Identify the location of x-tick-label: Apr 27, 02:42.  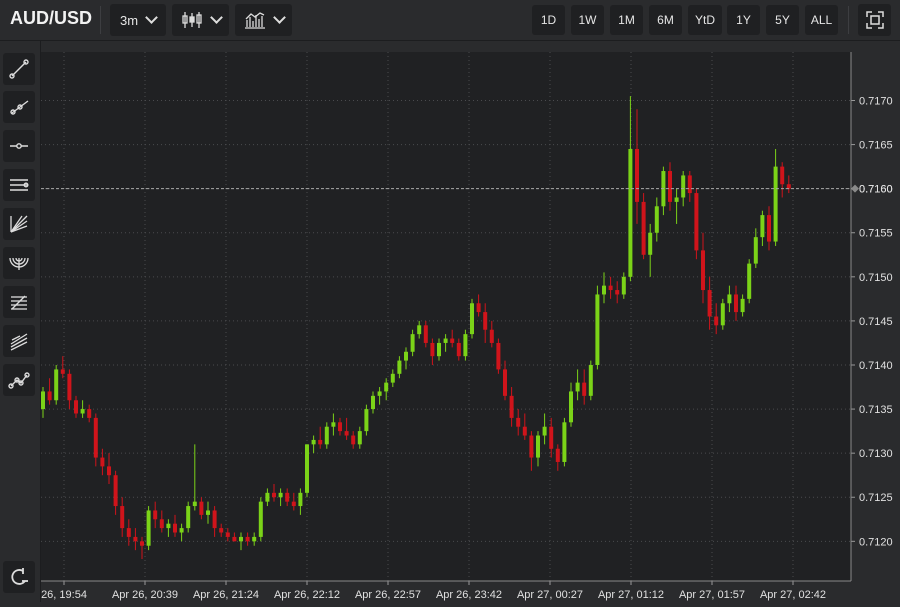
(793, 595).